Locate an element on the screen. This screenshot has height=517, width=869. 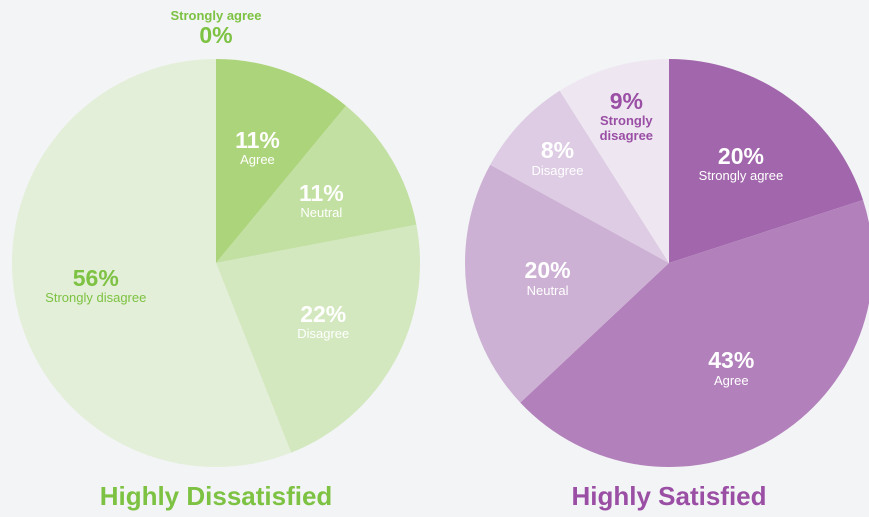
slice-label: Strongly agree 0% is located at coordinates (216, 28).